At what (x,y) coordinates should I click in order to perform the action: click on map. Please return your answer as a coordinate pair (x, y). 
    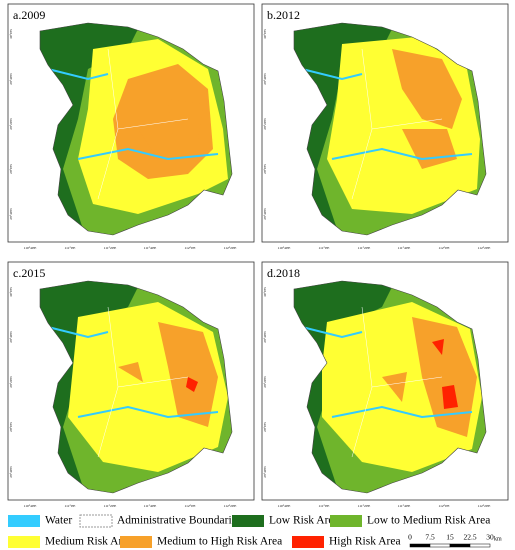
    Looking at the image, I should click on (136, 387).